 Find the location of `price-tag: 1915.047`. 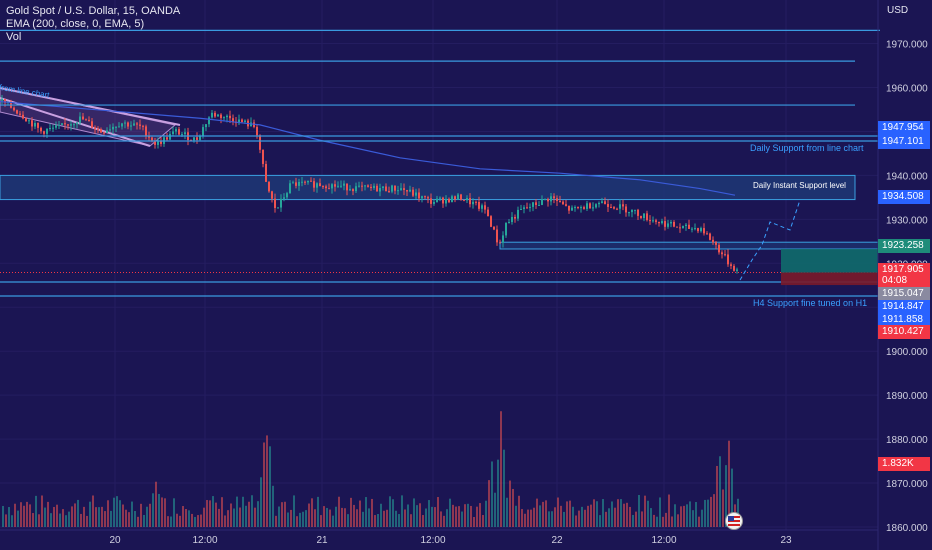

price-tag: 1915.047 is located at coordinates (904, 294).